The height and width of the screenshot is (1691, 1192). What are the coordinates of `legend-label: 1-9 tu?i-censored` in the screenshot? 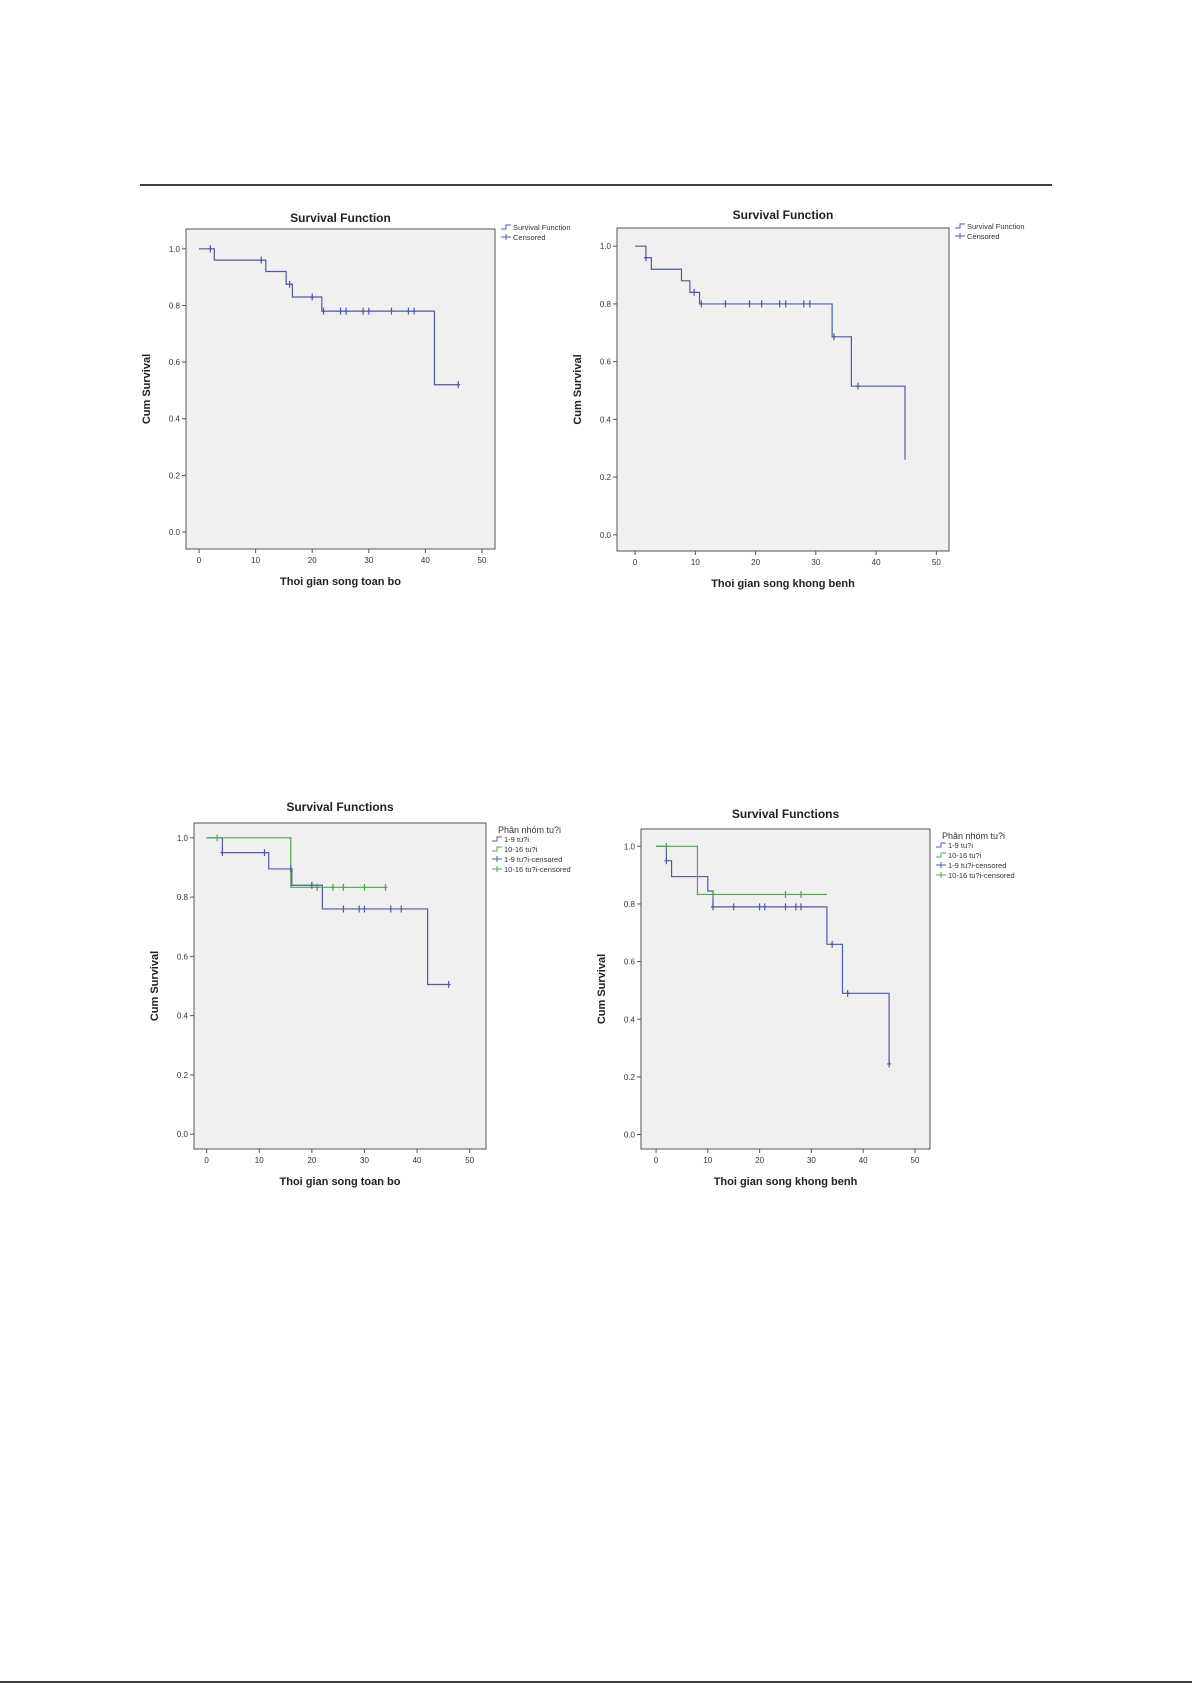 It's located at (977, 865).